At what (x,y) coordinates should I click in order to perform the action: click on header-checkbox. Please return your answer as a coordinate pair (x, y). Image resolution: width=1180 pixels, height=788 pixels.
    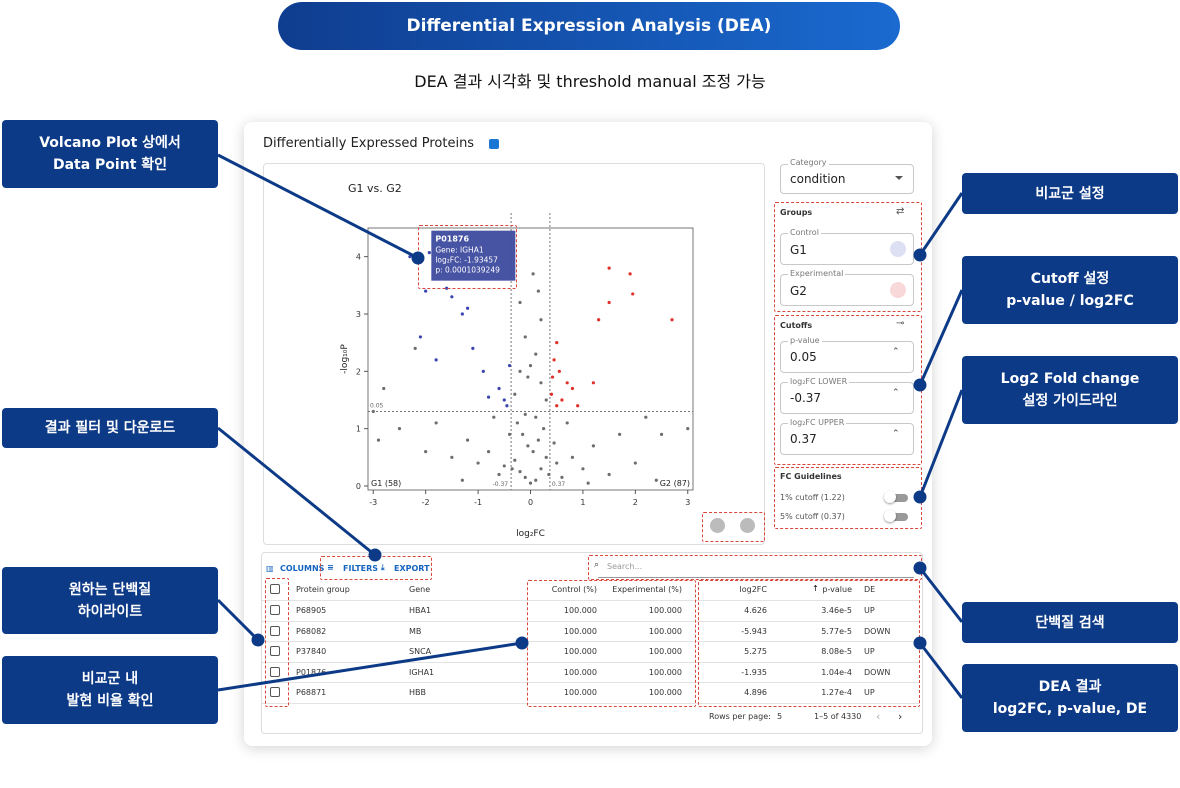
    Looking at the image, I should click on (275, 589).